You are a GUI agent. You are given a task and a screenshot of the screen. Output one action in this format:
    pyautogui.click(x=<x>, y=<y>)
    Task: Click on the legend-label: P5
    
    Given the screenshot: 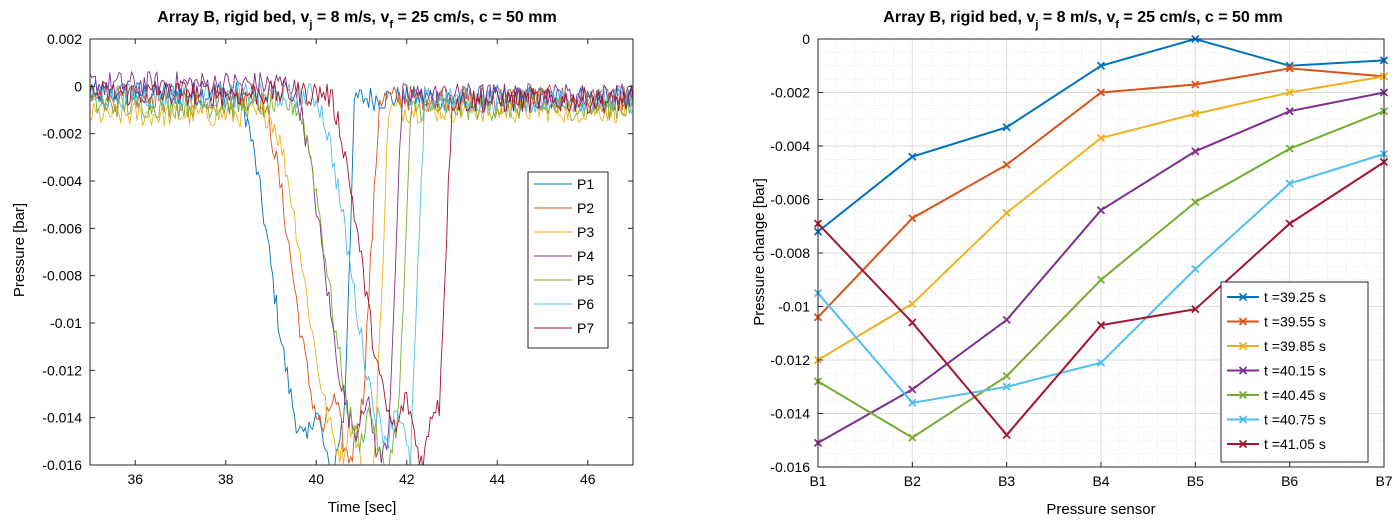 What is the action you would take?
    pyautogui.click(x=585, y=280)
    